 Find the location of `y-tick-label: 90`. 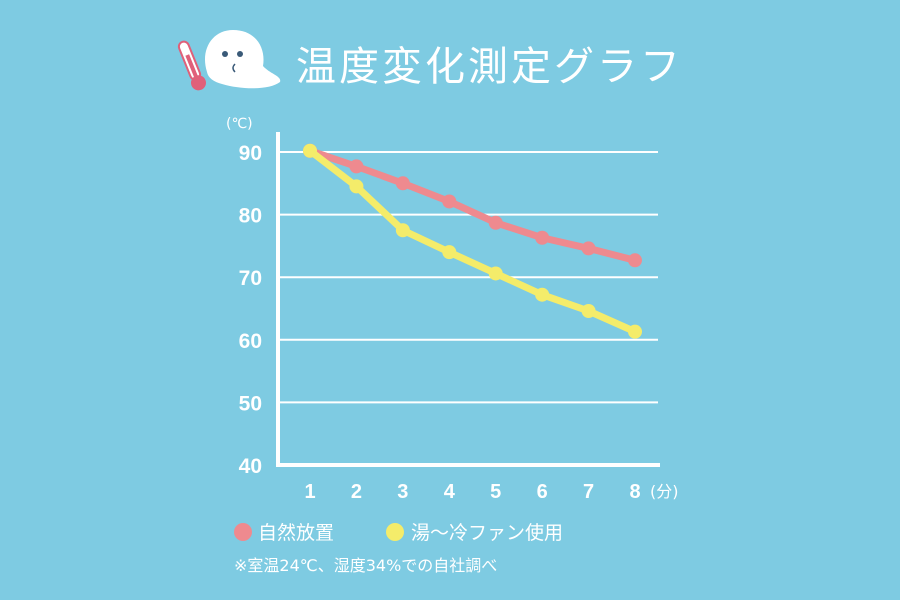

y-tick-label: 90 is located at coordinates (250, 153).